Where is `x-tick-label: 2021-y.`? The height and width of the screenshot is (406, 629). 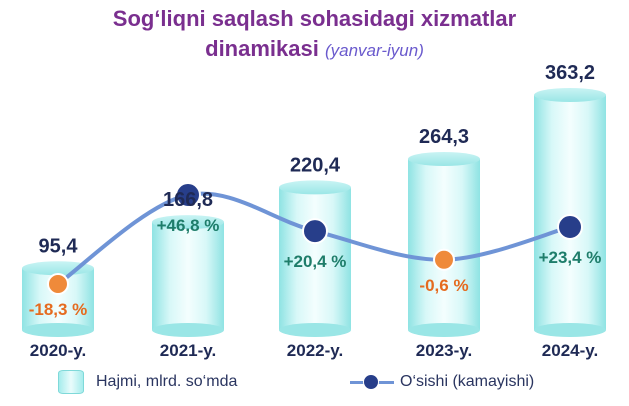
x-tick-label: 2021-y. is located at coordinates (188, 350).